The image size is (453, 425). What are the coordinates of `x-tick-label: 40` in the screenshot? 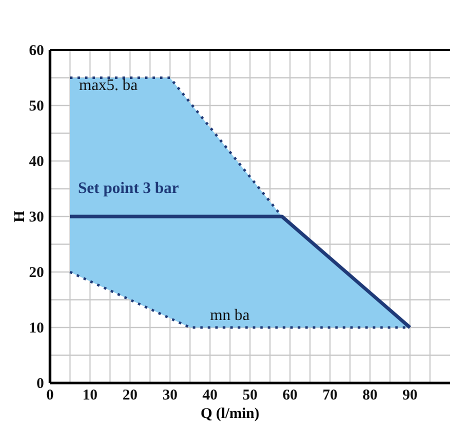 It's located at (210, 396).